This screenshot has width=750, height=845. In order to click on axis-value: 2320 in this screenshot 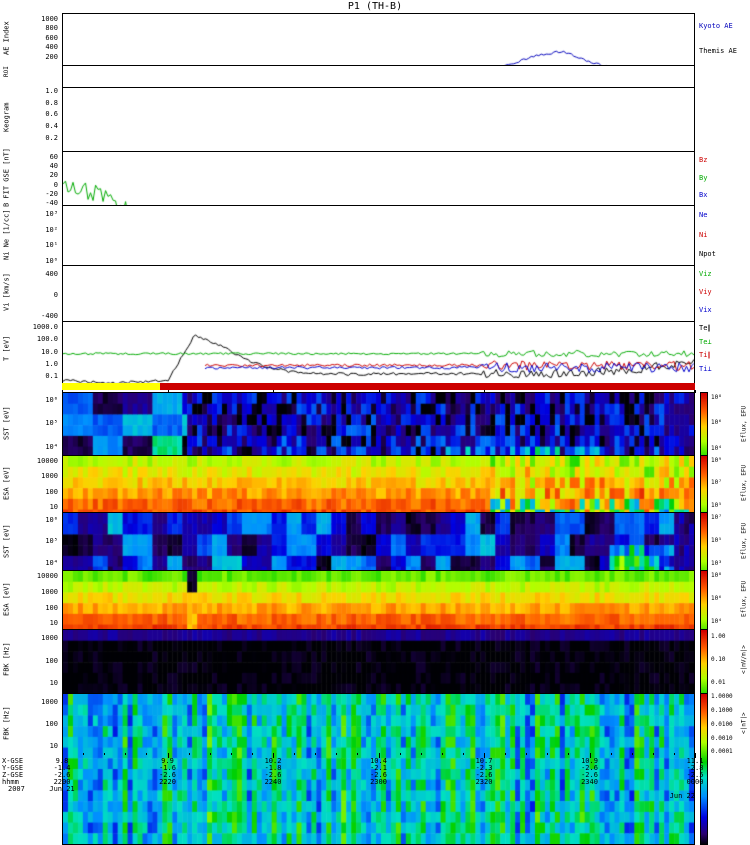, I will do `click(484, 782)`.